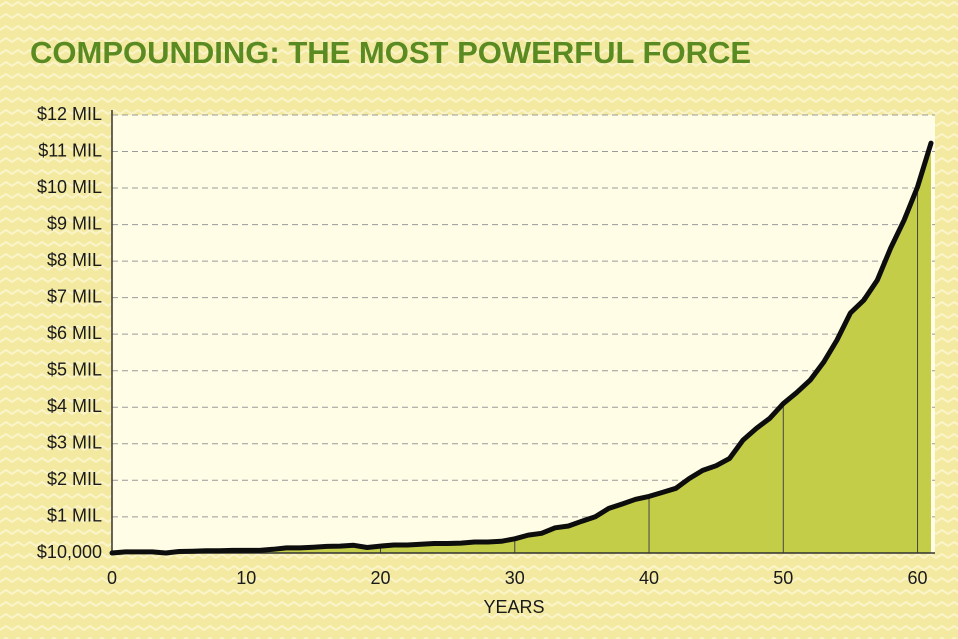  Describe the element at coordinates (69, 187) in the screenshot. I see `y-tick-label: $10 MIL` at that location.